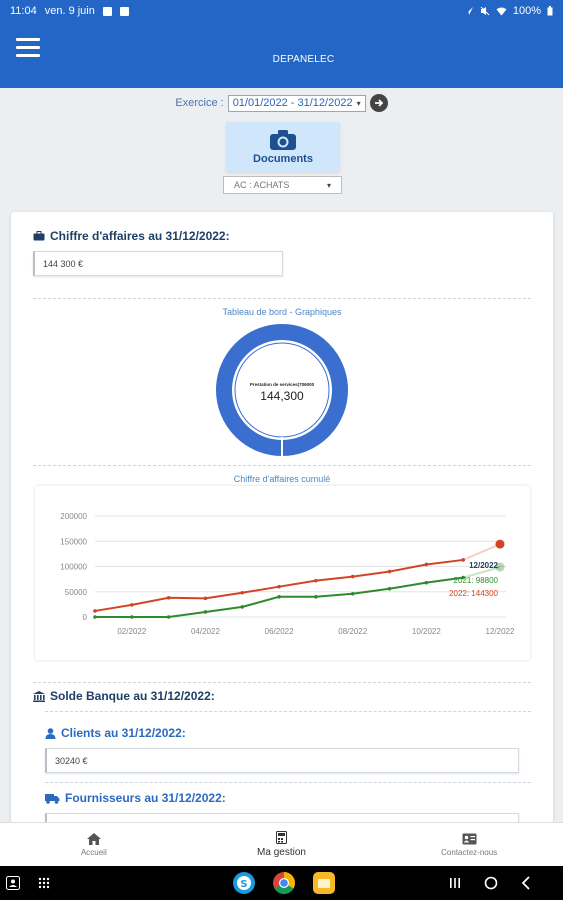 Image resolution: width=563 pixels, height=900 pixels. Describe the element at coordinates (282, 479) in the screenshot. I see `cumul-caption: Chiffre d'affaires cumulé` at that location.